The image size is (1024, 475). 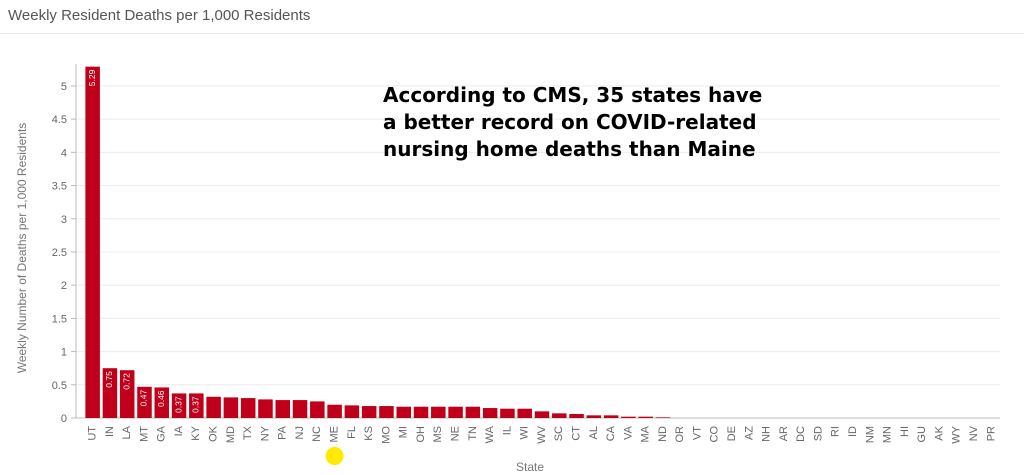 I want to click on x-tick-label: SC, so click(x=559, y=433).